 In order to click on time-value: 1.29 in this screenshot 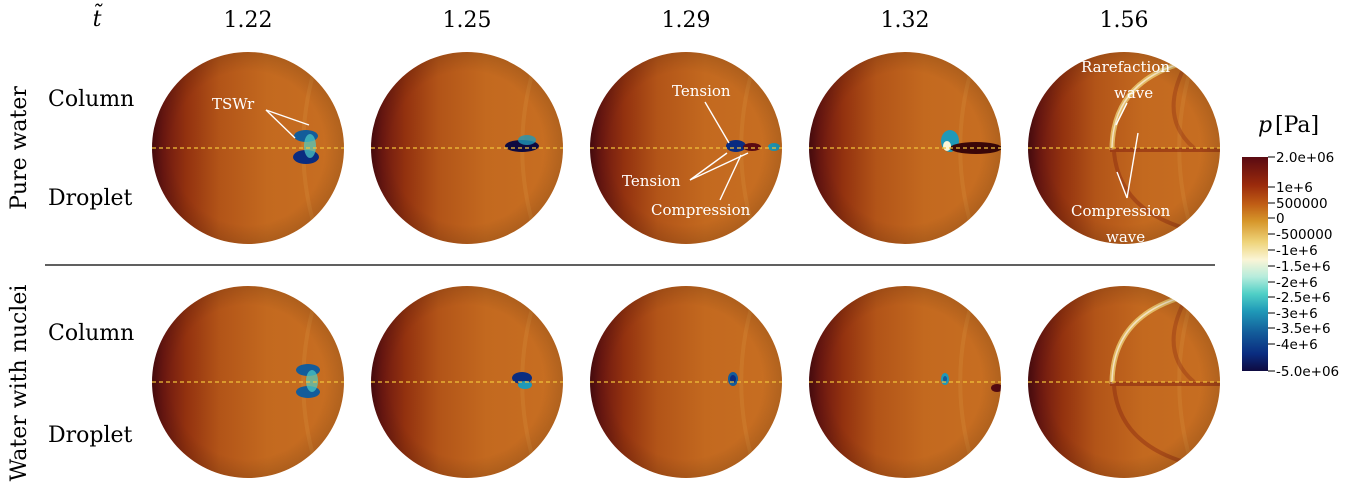, I will do `click(686, 20)`.